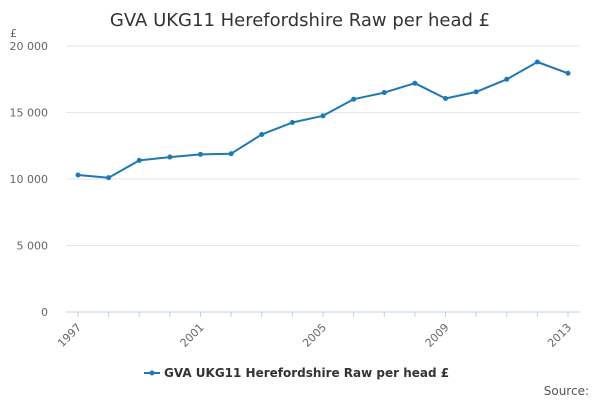  I want to click on legend-entry-label: GVA UKG11 Herefordshire Raw per head £, so click(306, 373).